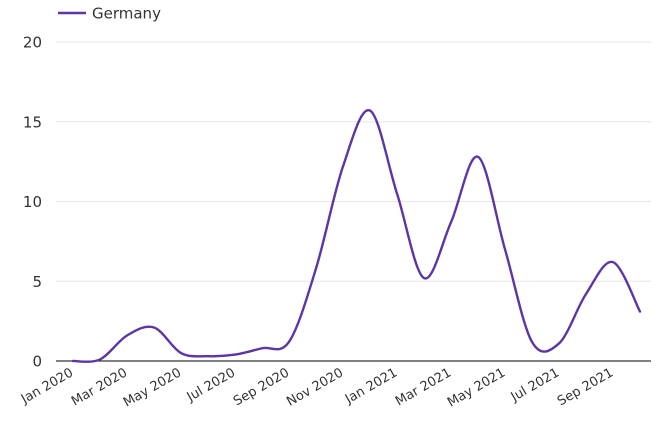  I want to click on x-tick-label-may-2020: May 2020, so click(152, 387).